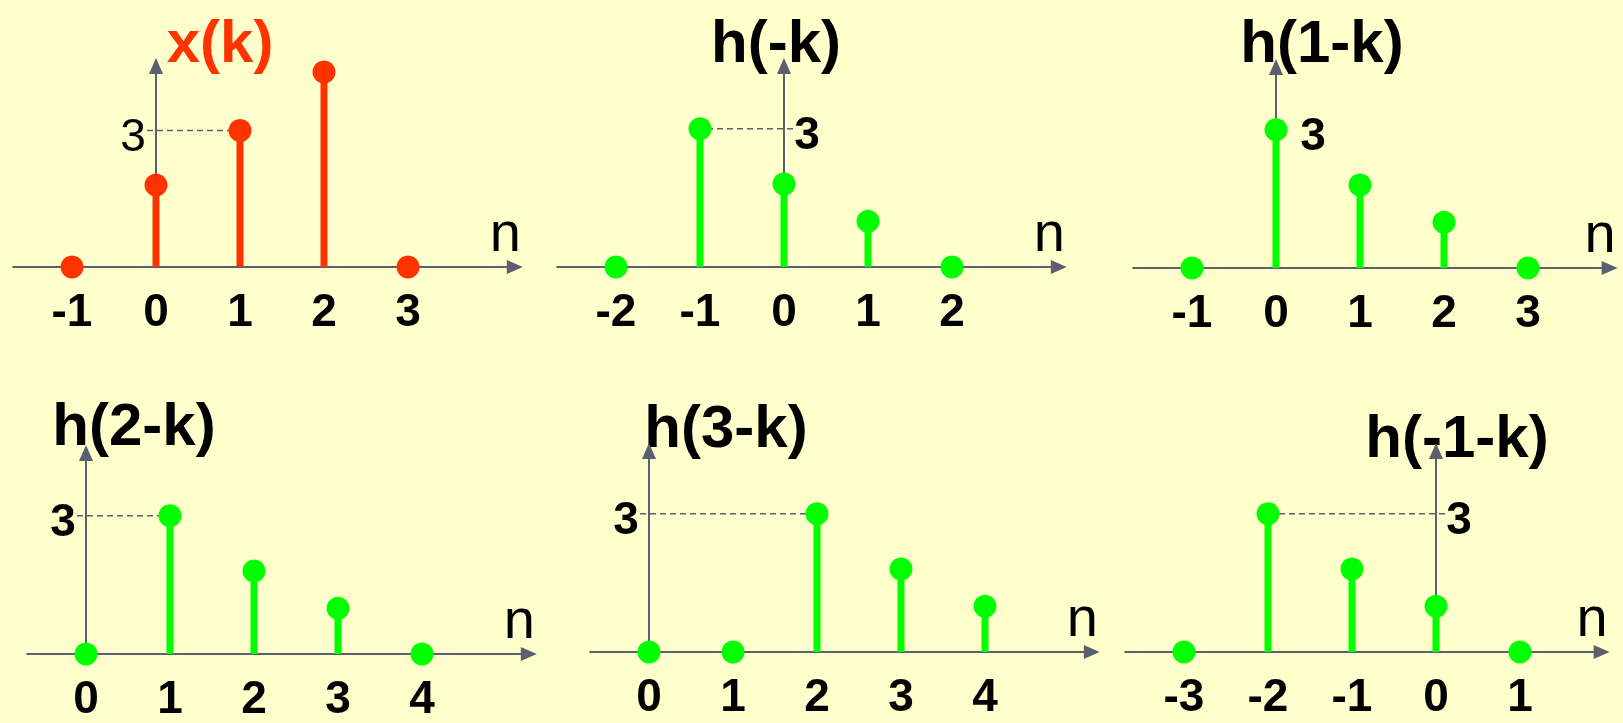 The height and width of the screenshot is (723, 1623). I want to click on chart-title: x(k), so click(220, 41).